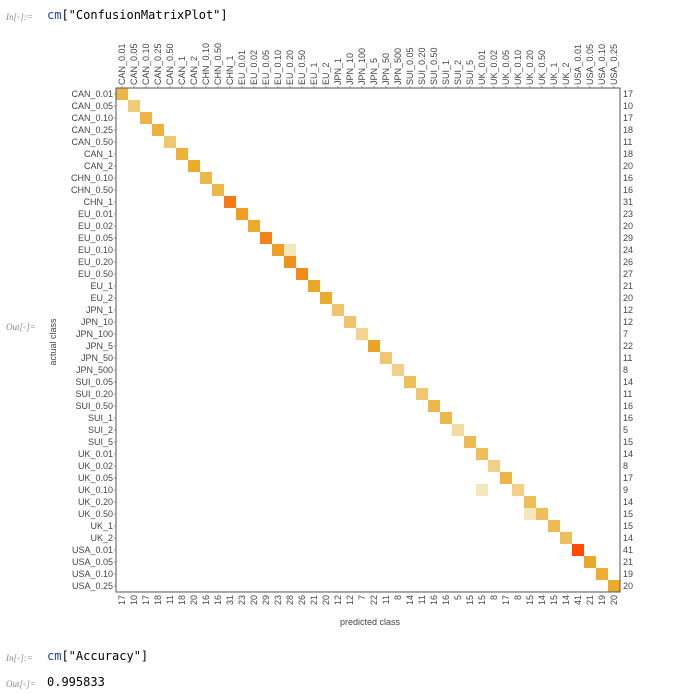 Image resolution: width=684 pixels, height=694 pixels. Describe the element at coordinates (625, 334) in the screenshot. I see `row-total-label: 7` at that location.